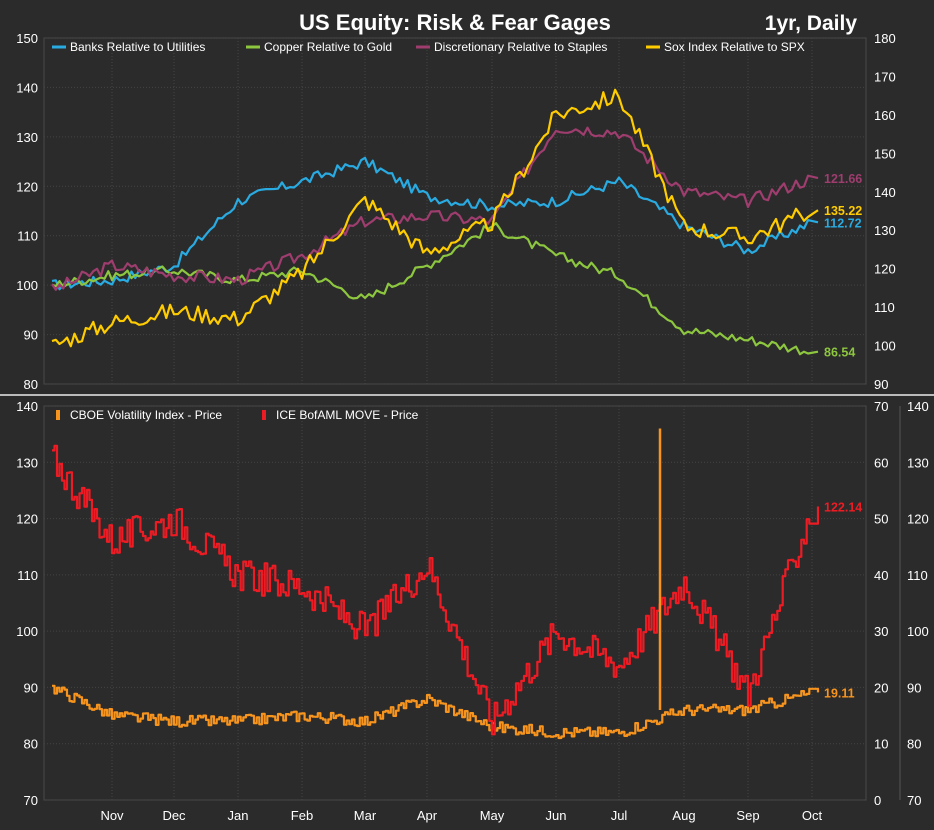  What do you see at coordinates (918, 406) in the screenshot?
I see `right-outer-axis-tick-label: 140` at bounding box center [918, 406].